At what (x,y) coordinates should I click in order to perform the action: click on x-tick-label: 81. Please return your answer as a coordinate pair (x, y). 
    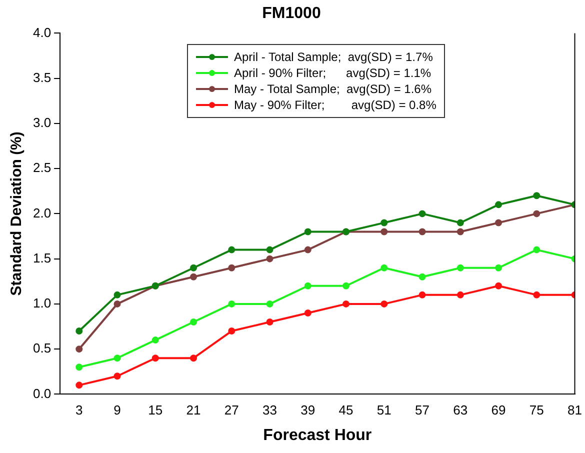
    Looking at the image, I should click on (575, 410).